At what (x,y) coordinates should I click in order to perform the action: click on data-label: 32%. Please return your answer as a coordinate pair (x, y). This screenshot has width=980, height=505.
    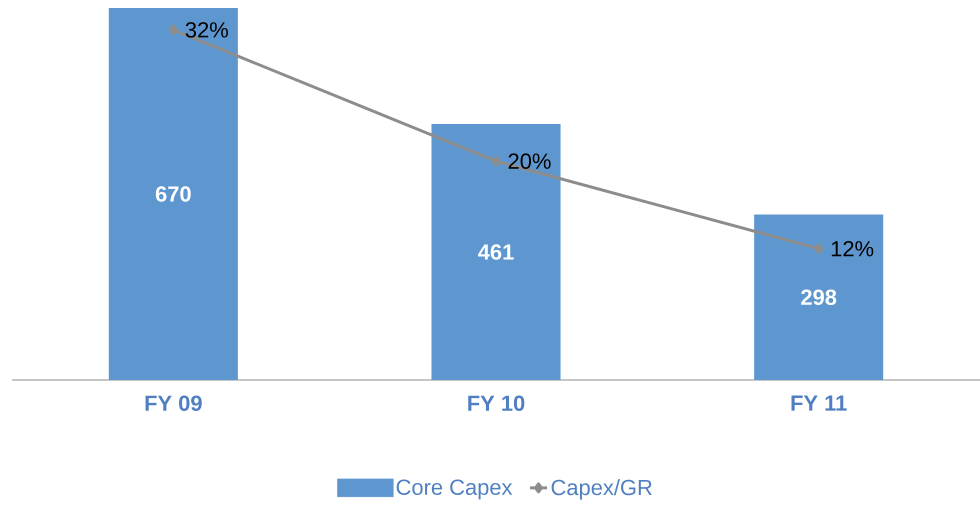
    Looking at the image, I should click on (207, 30).